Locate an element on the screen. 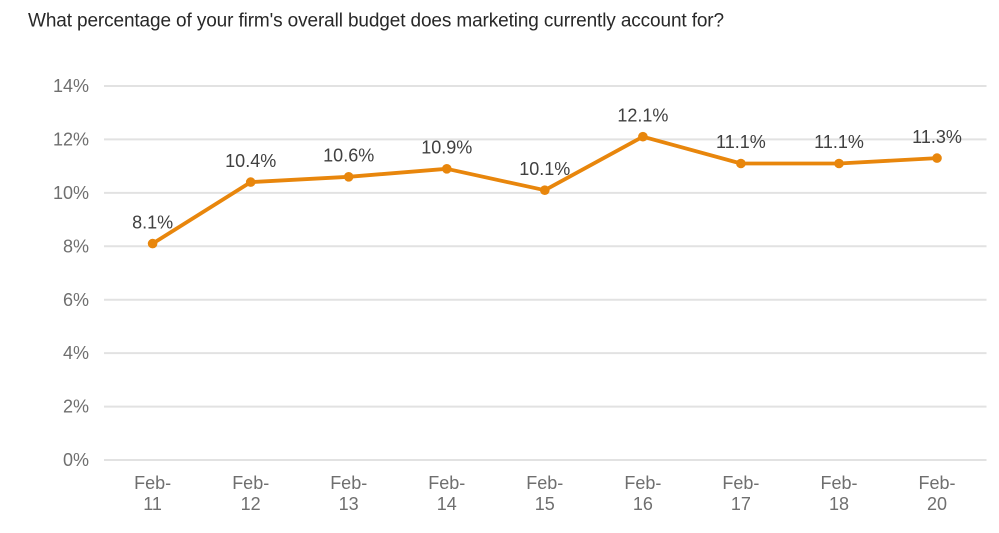 This screenshot has height=533, width=999. svg-text: 0% is located at coordinates (76, 460).